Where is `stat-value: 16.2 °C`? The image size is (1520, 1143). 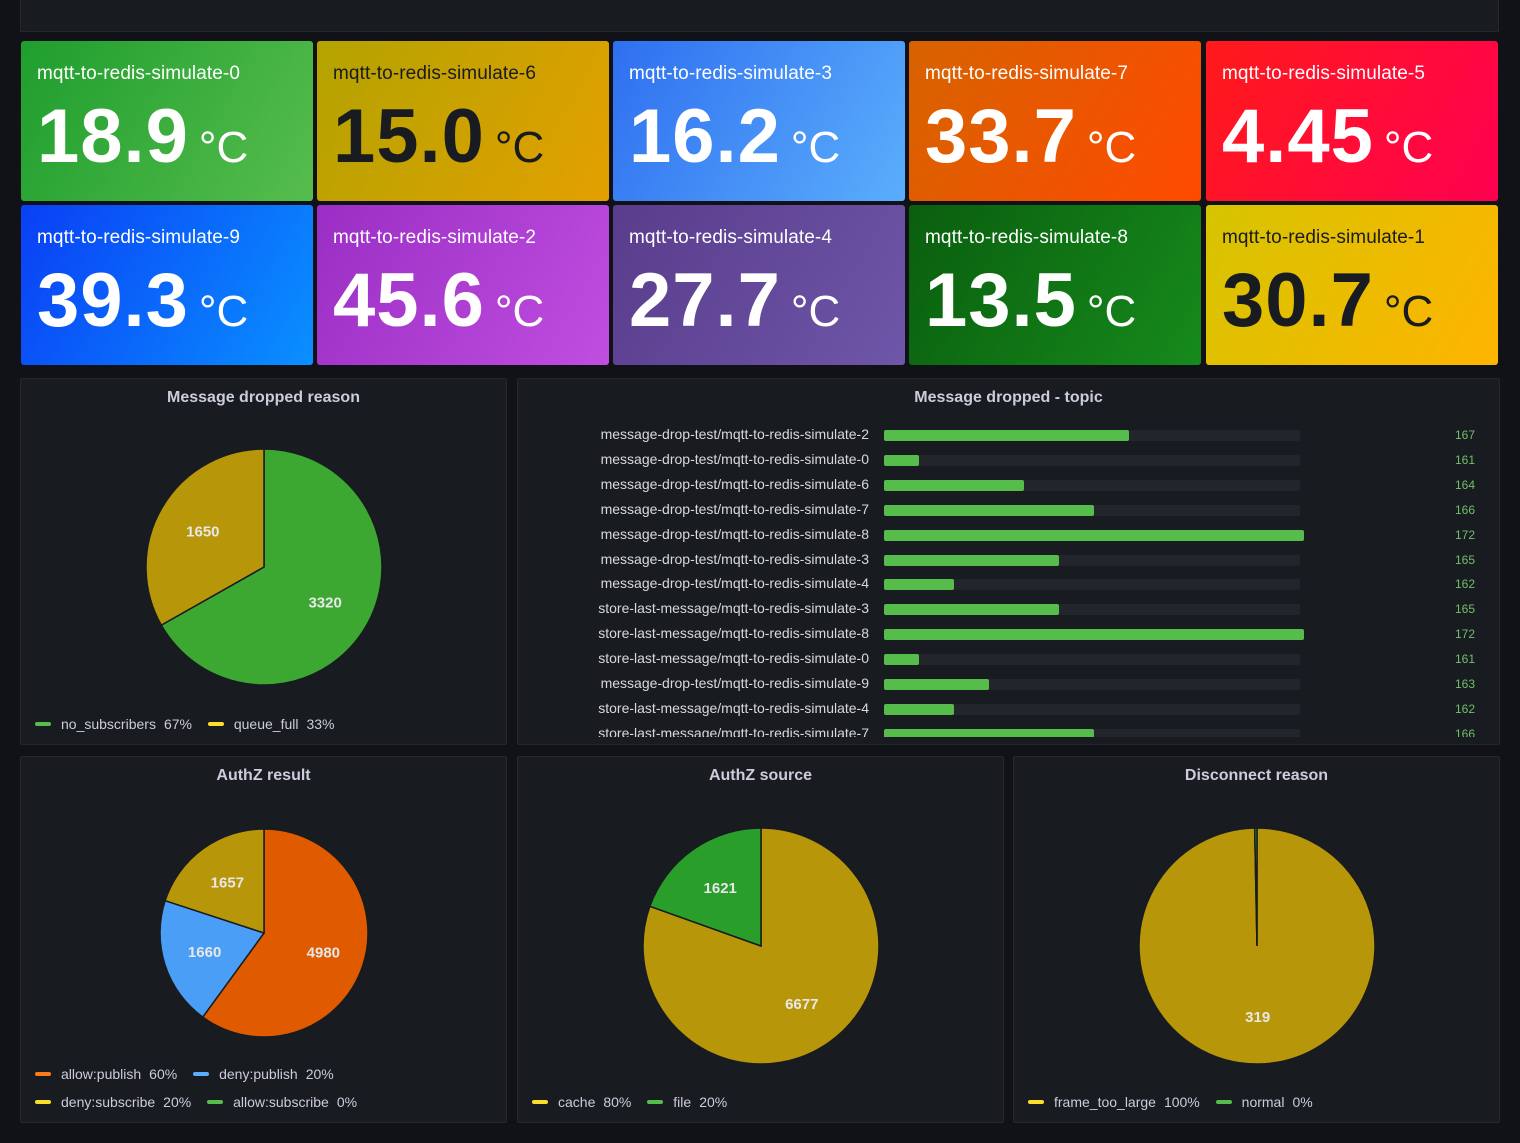 stat-value: 16.2 °C is located at coordinates (734, 136).